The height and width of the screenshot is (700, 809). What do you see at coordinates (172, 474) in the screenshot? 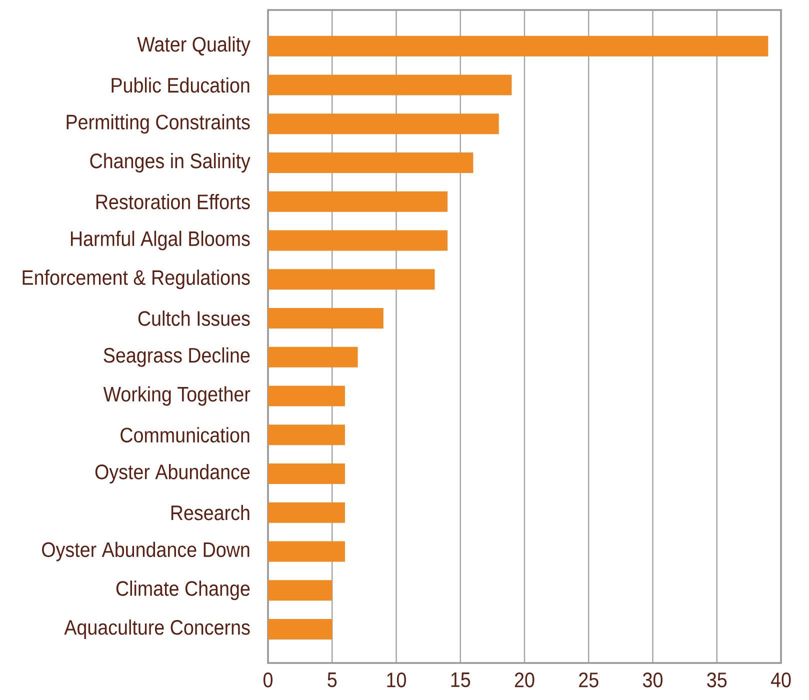
I see `y-tick-label: Oyster Abundance` at bounding box center [172, 474].